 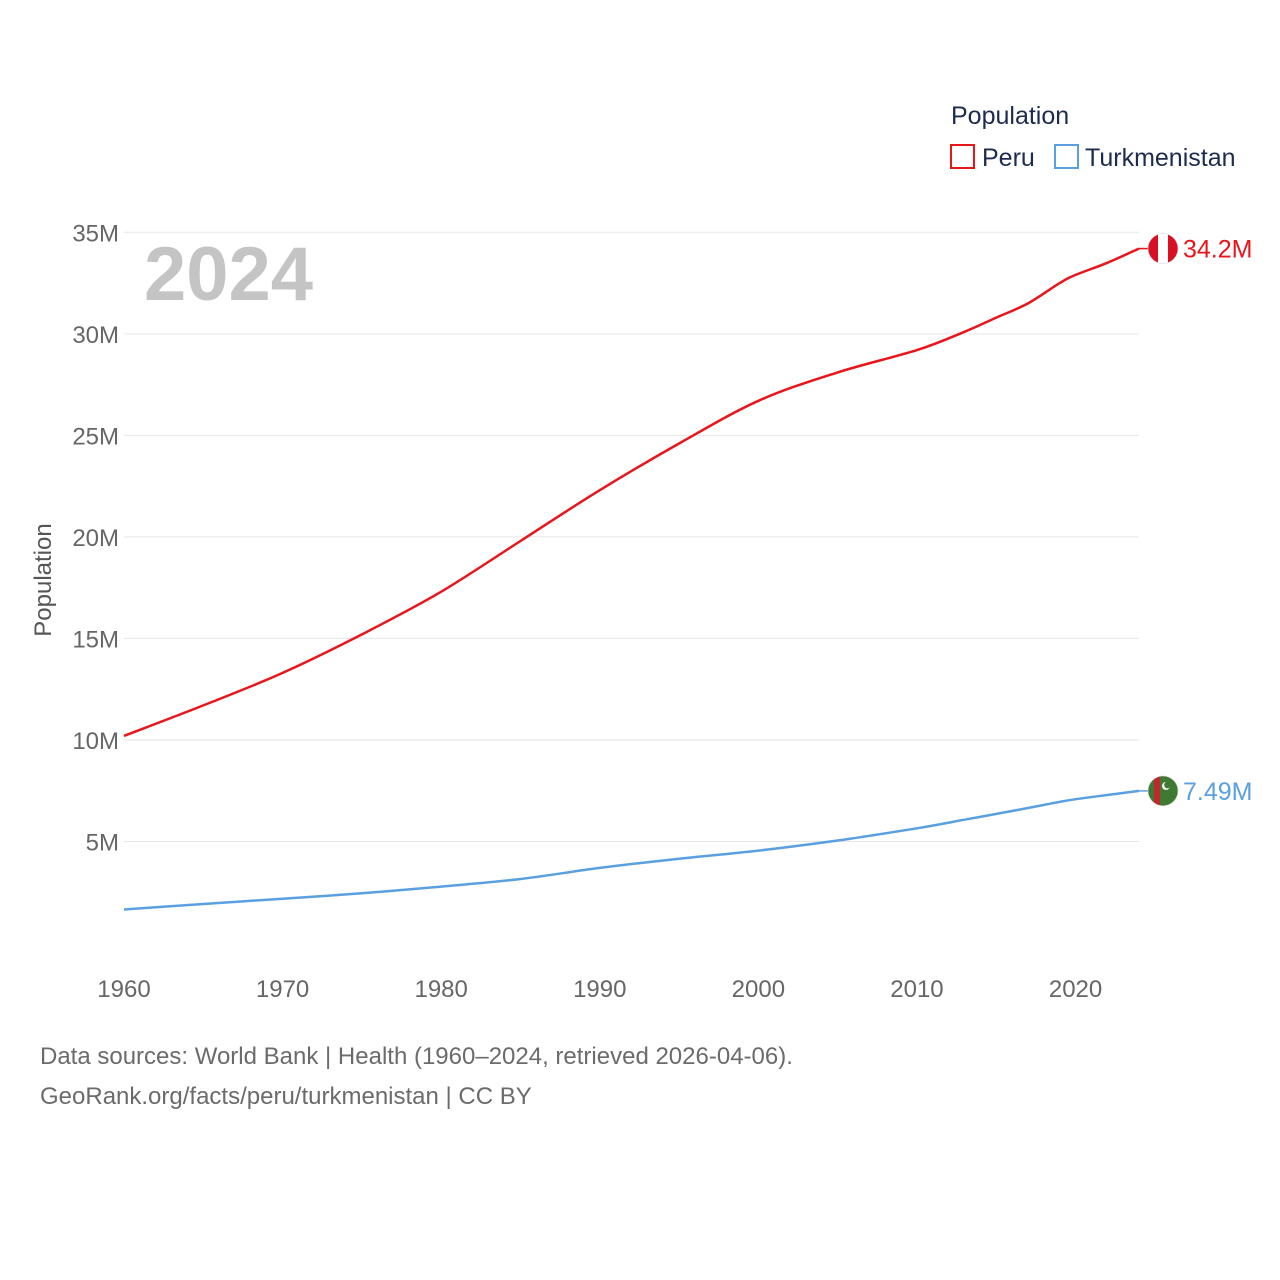 I want to click on x-tick-label: 2000, so click(x=758, y=989).